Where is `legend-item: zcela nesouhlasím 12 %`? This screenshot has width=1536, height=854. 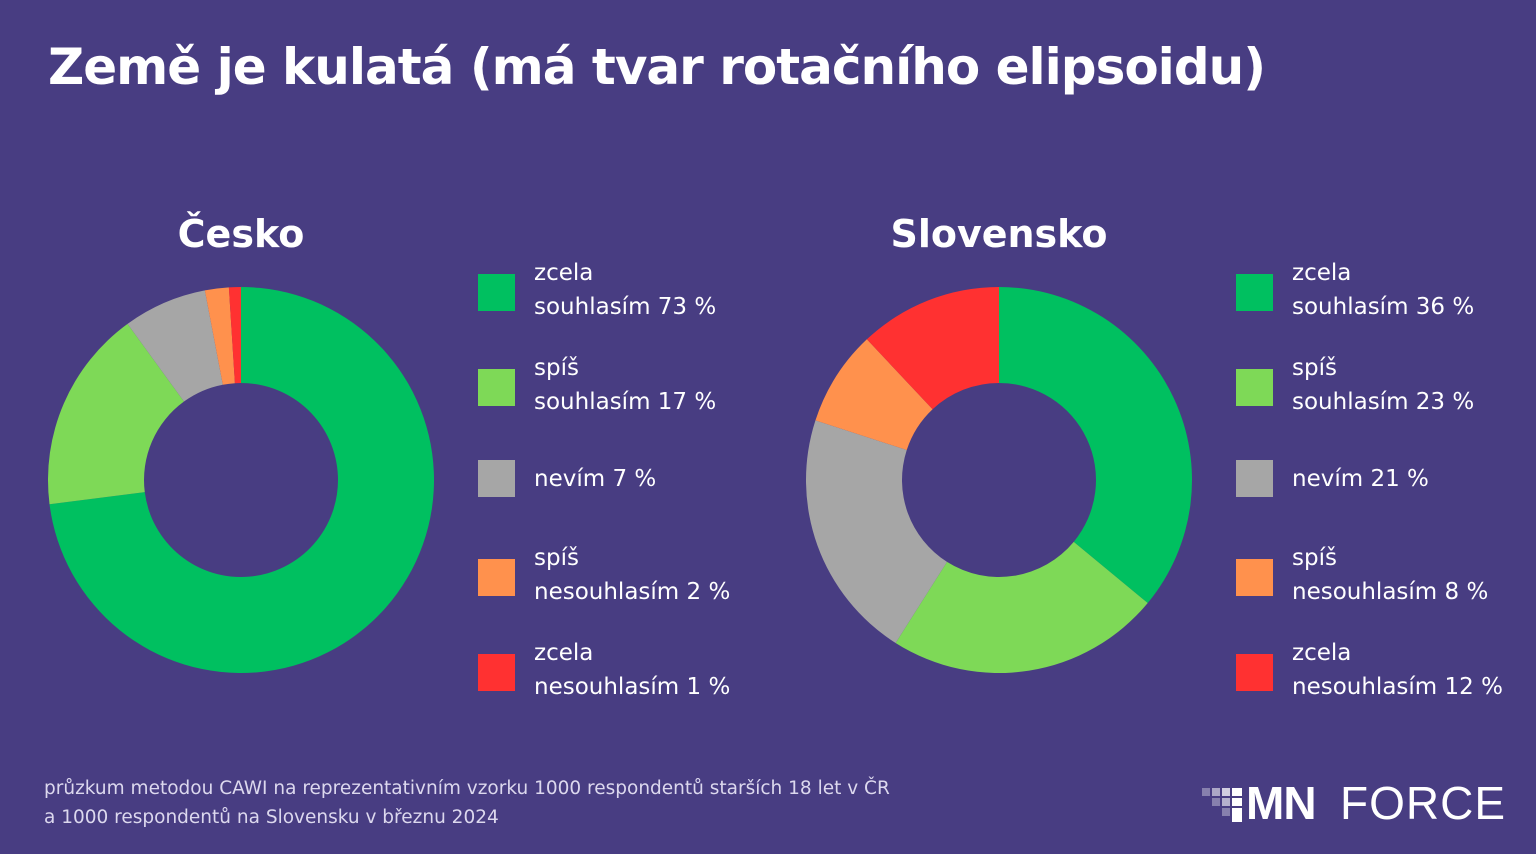 legend-item: zcela nesouhlasím 12 % is located at coordinates (1386, 675).